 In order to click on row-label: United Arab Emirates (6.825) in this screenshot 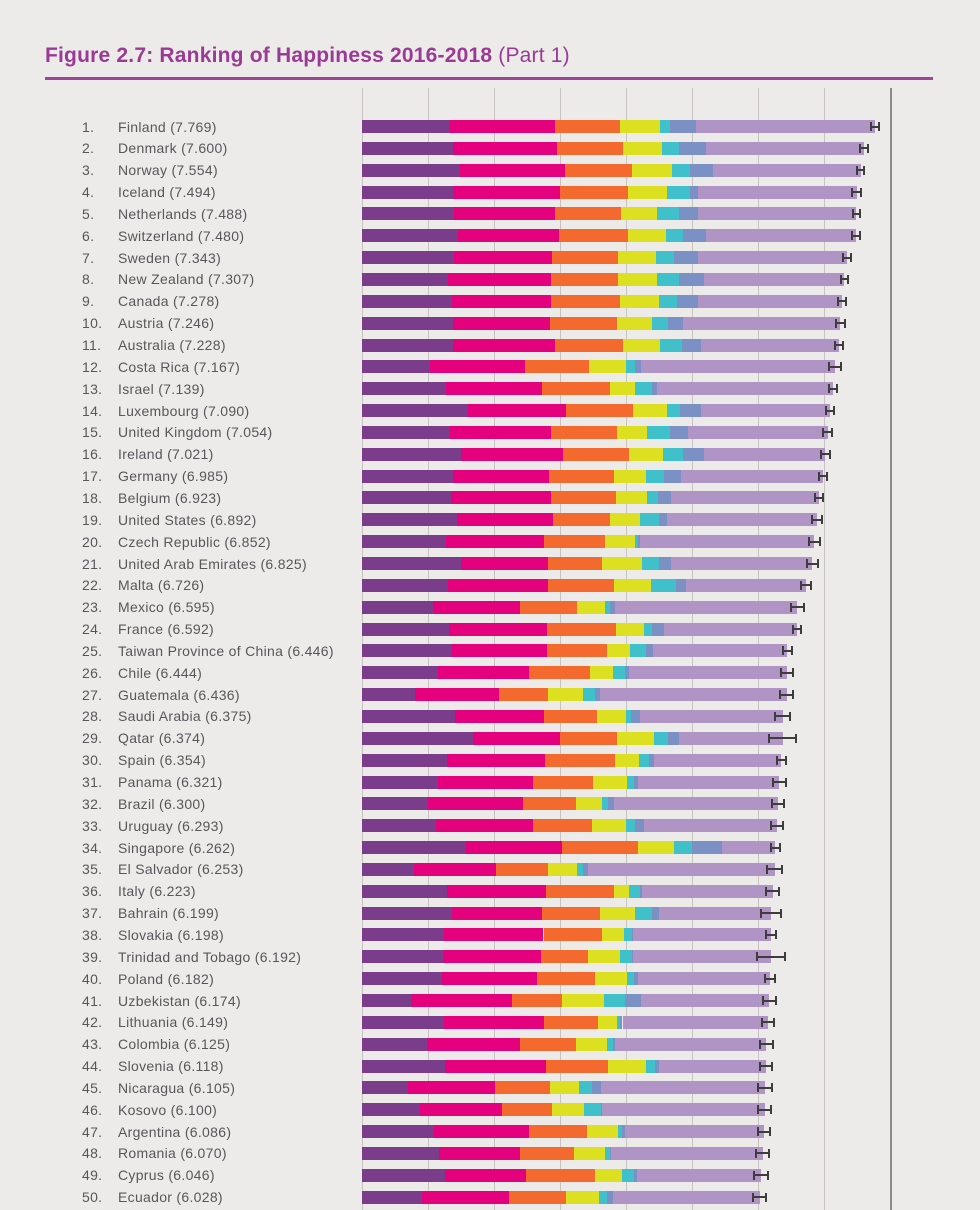, I will do `click(212, 563)`.